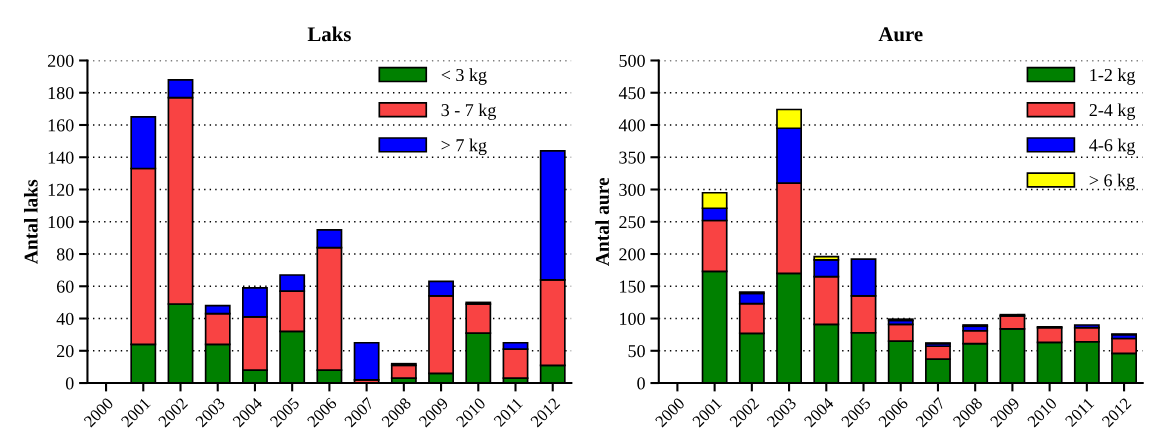  What do you see at coordinates (61, 93) in the screenshot?
I see `y-tick-label: 180` at bounding box center [61, 93].